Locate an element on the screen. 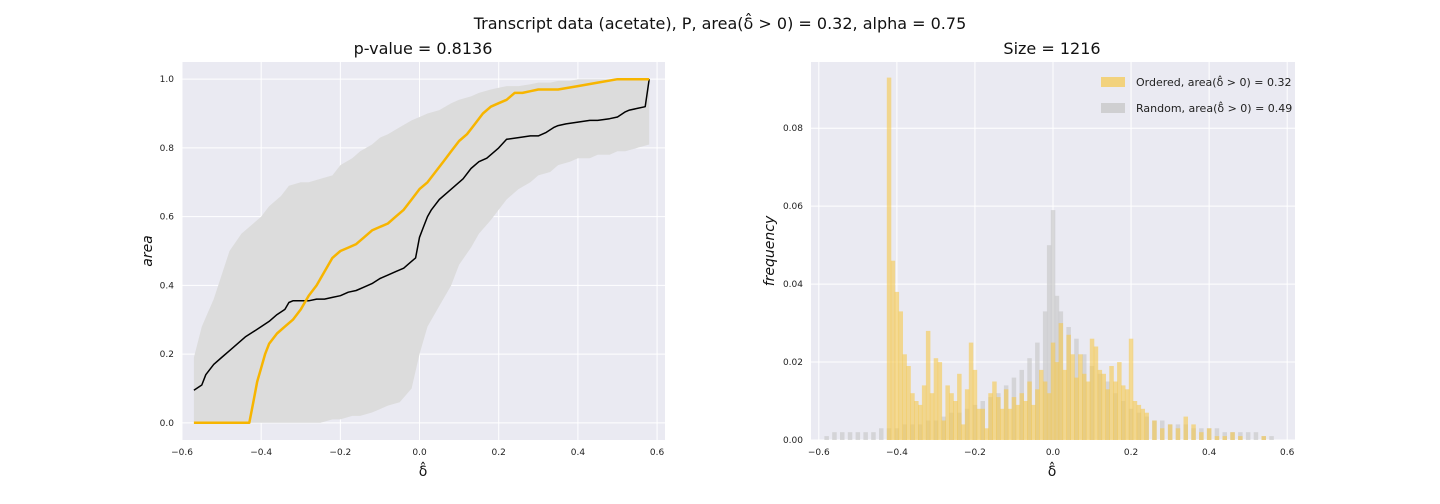  area-chart-xtick-label: 0.6 is located at coordinates (657, 453).